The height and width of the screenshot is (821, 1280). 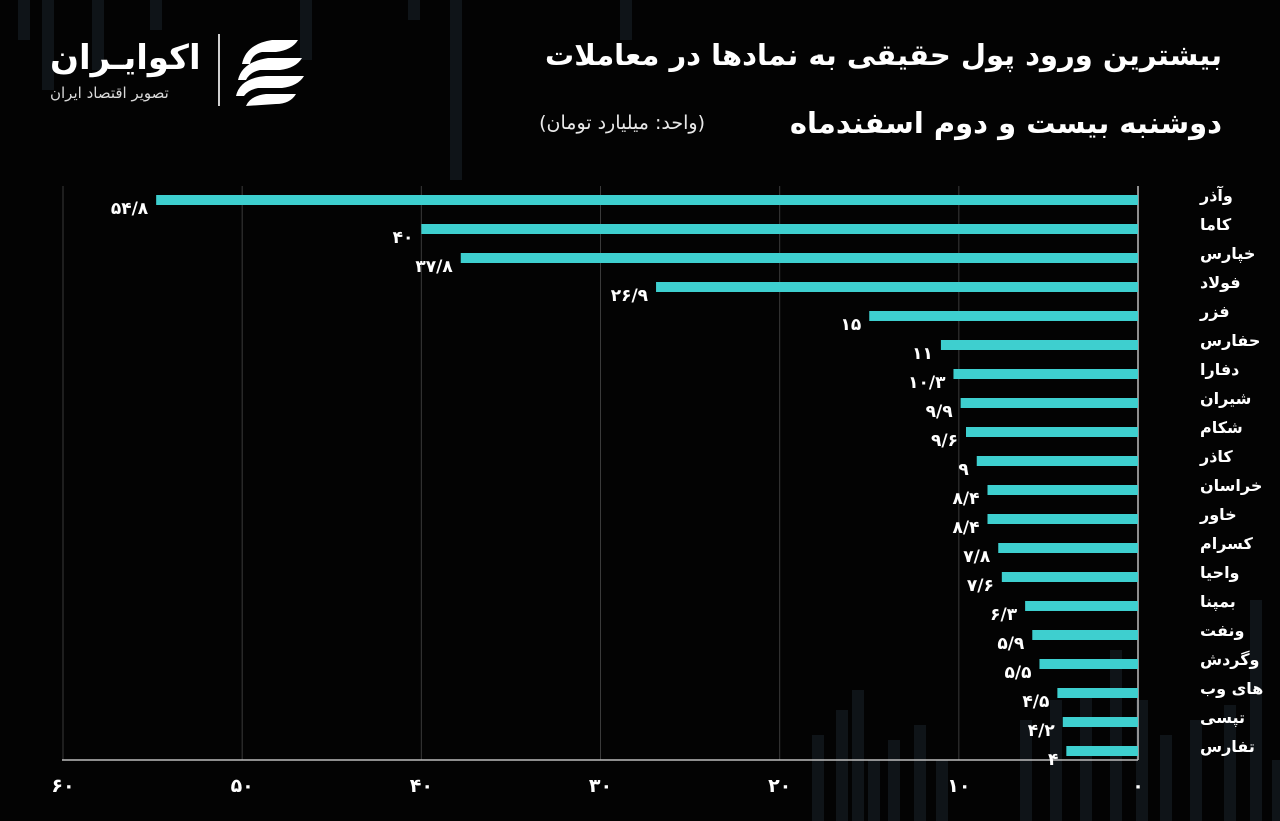 I want to click on category-label: دفارا, so click(x=1219, y=369).